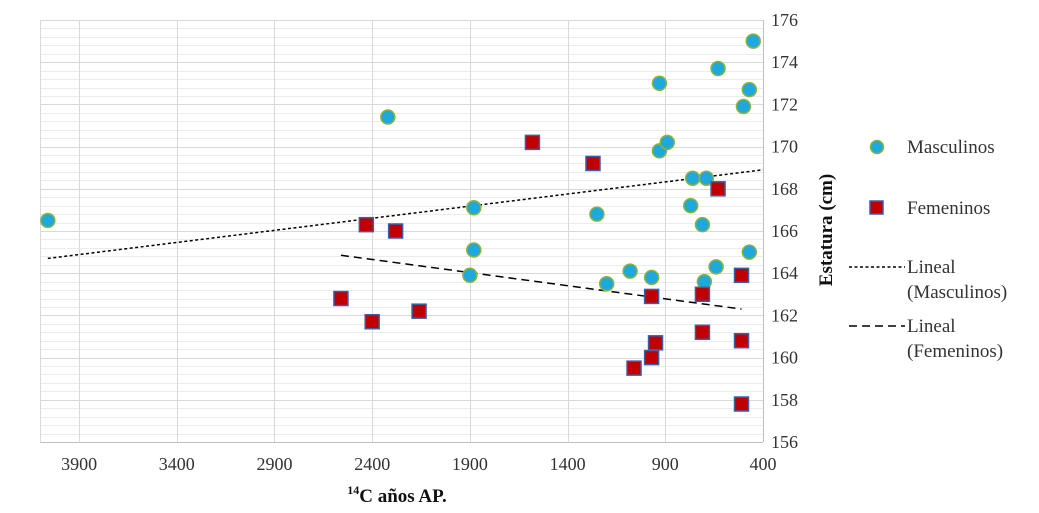 The height and width of the screenshot is (513, 1039). I want to click on y-tick-label: 156, so click(784, 442).